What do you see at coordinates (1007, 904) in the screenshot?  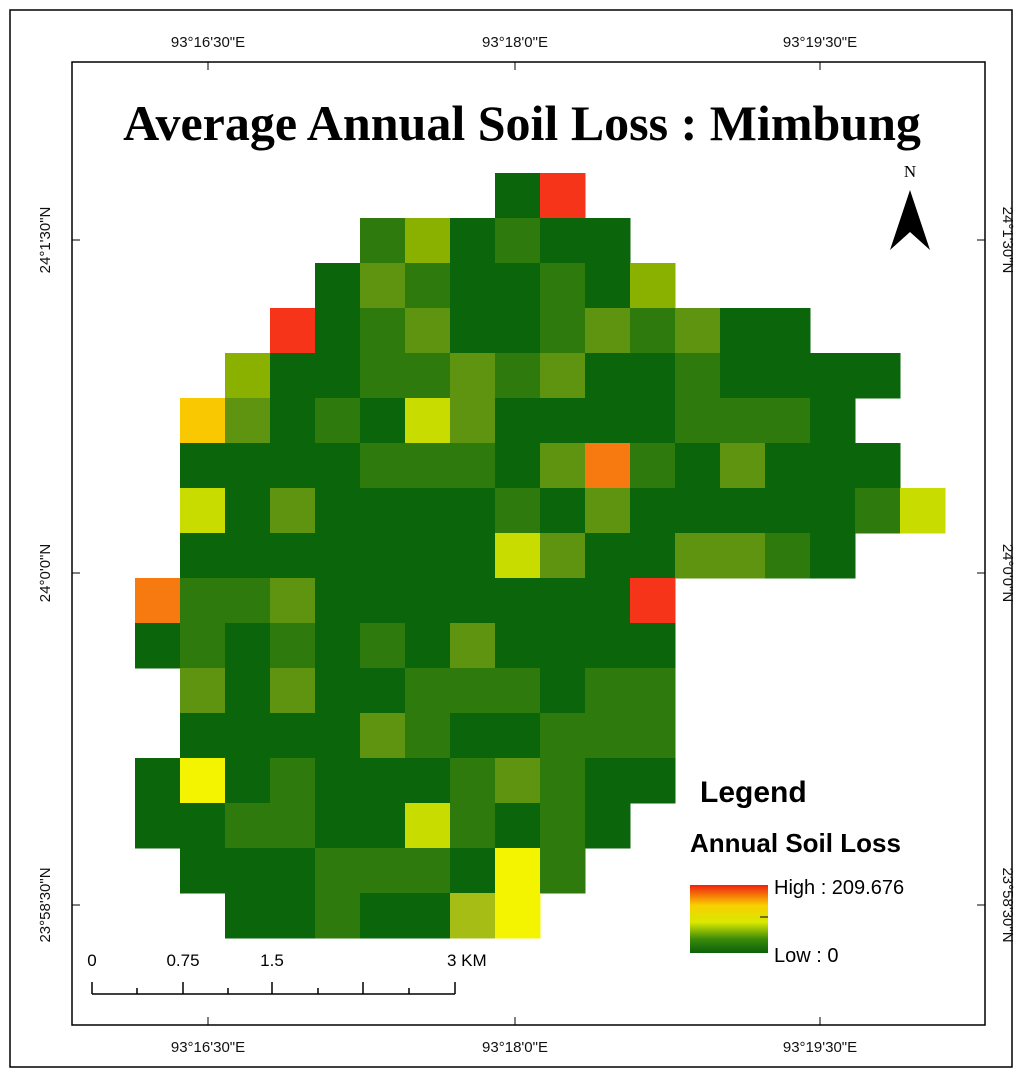 I see `latitude-label: 23°58'30"N` at bounding box center [1007, 904].